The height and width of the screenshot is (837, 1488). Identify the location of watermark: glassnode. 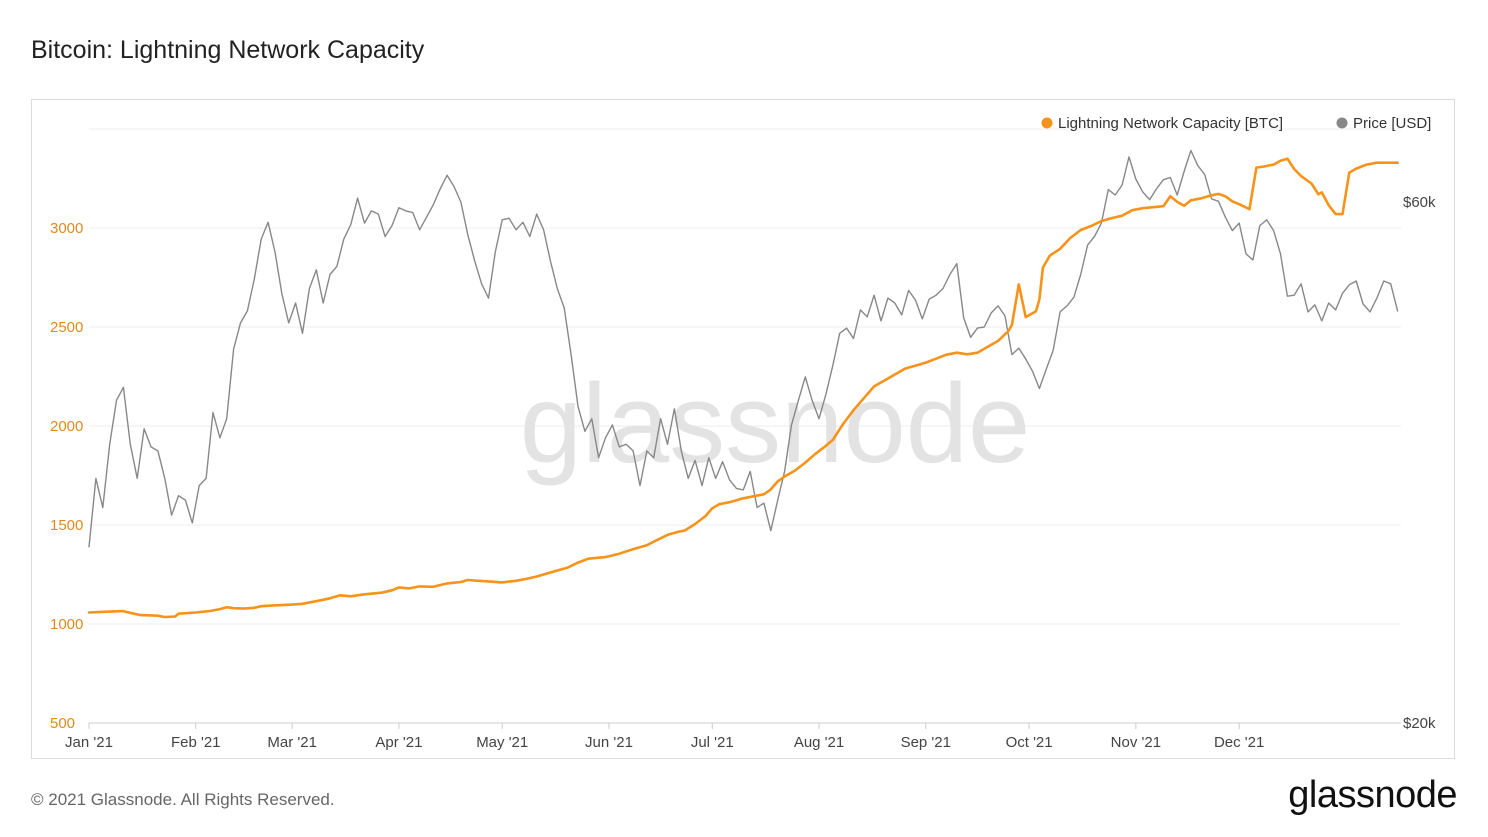
(775, 423).